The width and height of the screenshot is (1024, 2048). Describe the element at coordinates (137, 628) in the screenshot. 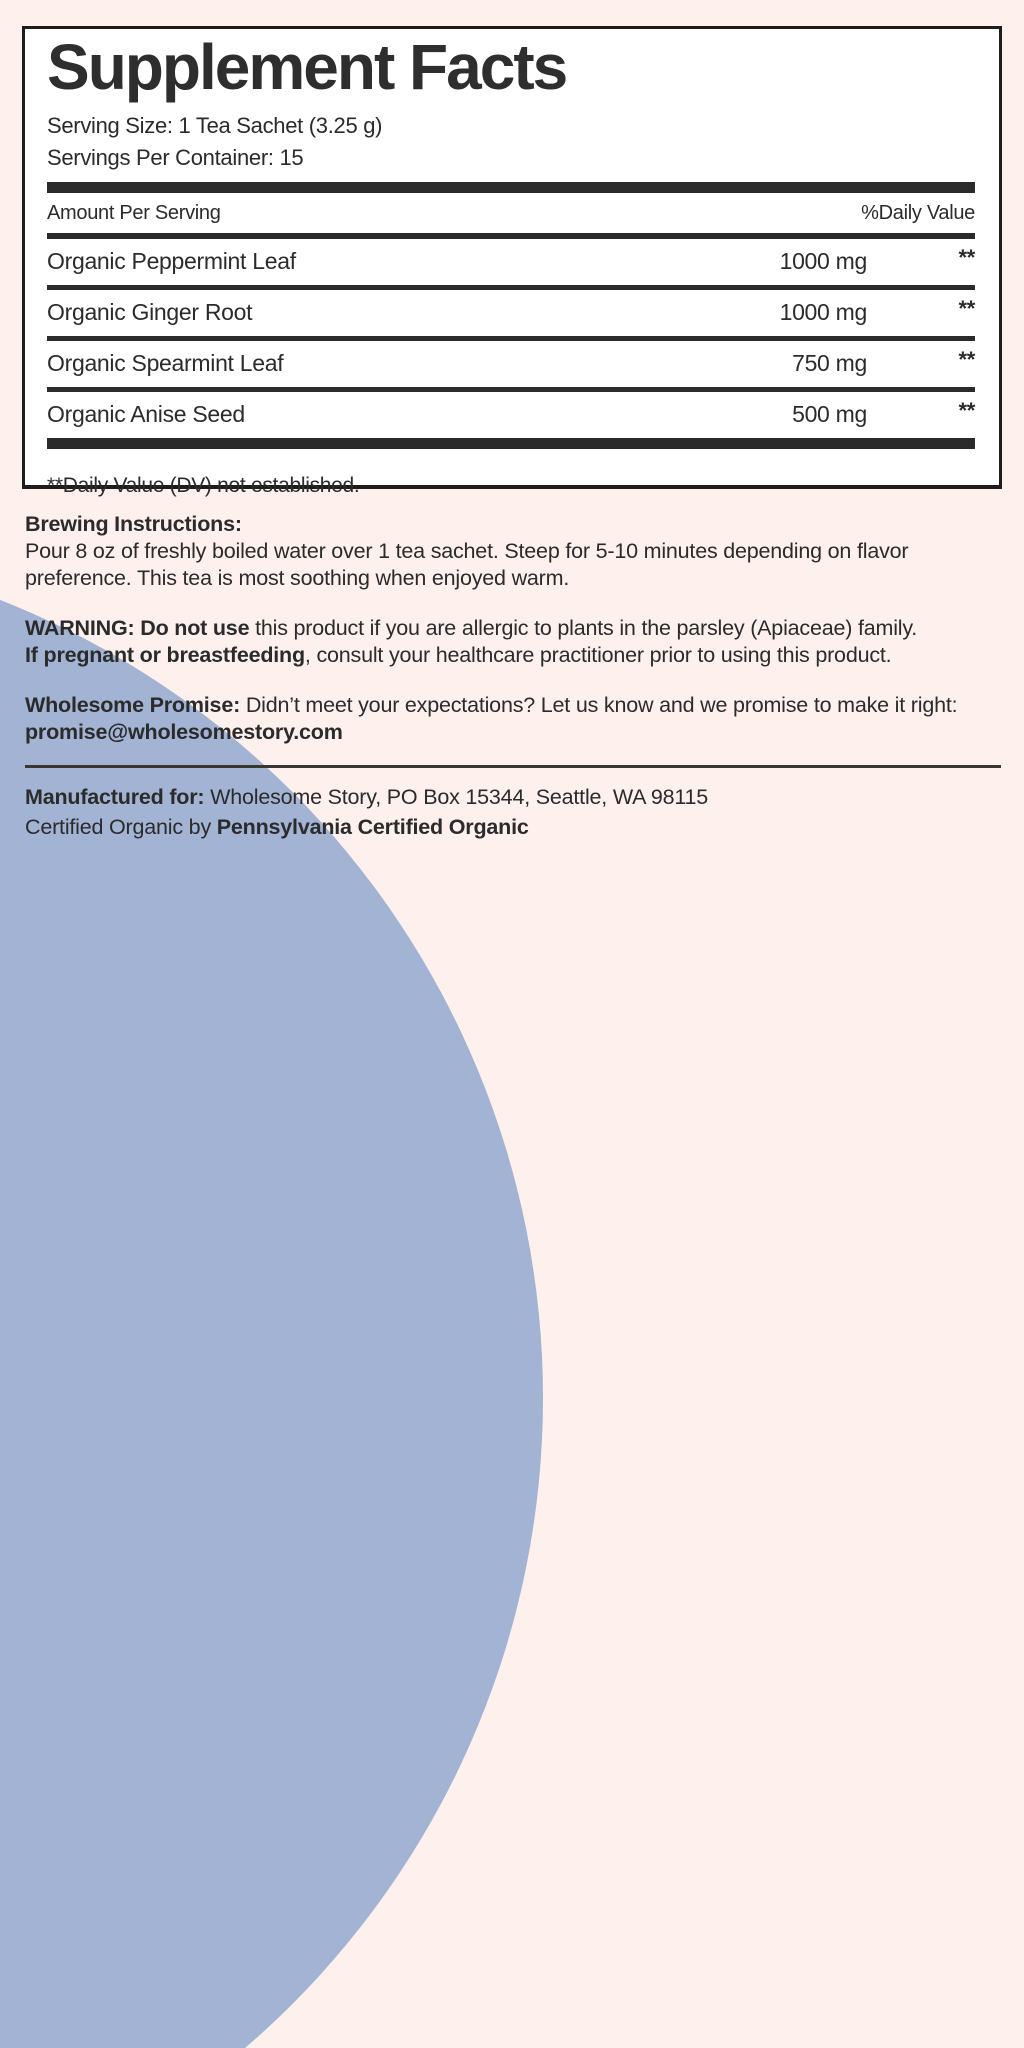

I see `warning-label: WARNING: Do not use` at that location.